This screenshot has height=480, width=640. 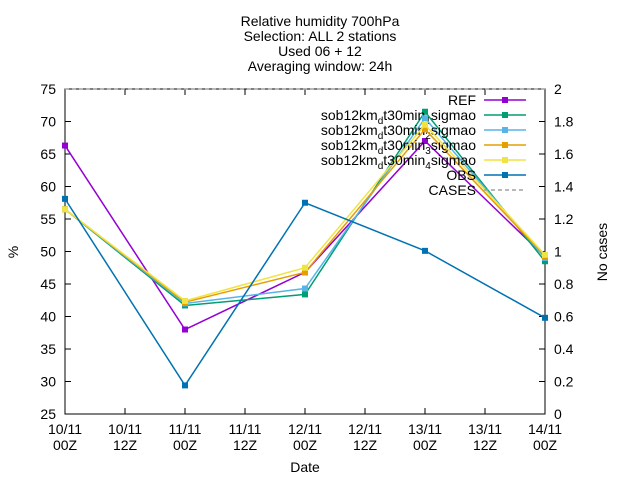 What do you see at coordinates (461, 175) in the screenshot?
I see `legend-label: OBS` at bounding box center [461, 175].